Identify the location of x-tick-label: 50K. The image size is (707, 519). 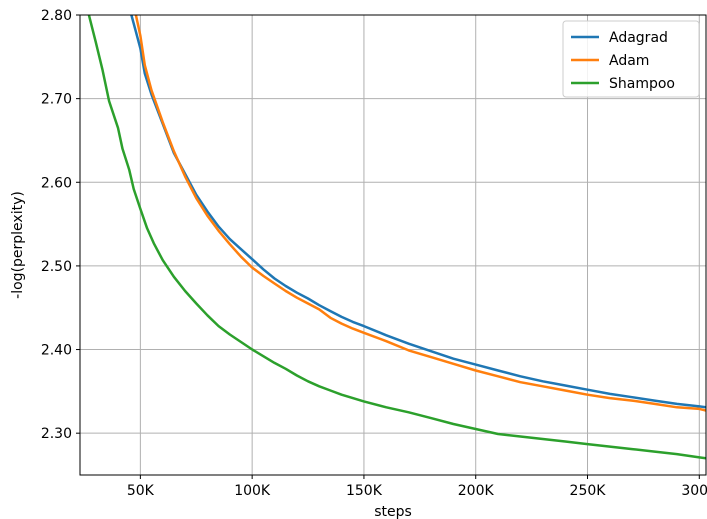
(141, 491).